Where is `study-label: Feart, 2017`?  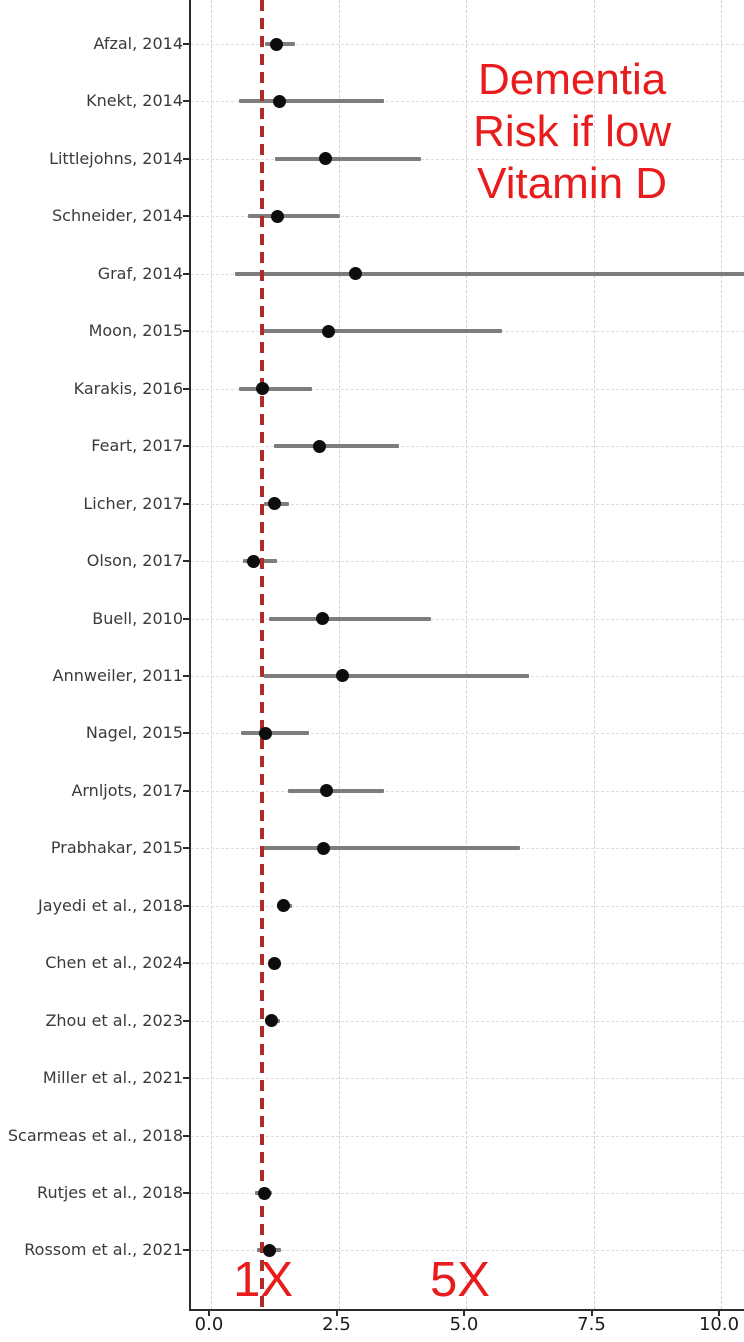
study-label: Feart, 2017 is located at coordinates (137, 446).